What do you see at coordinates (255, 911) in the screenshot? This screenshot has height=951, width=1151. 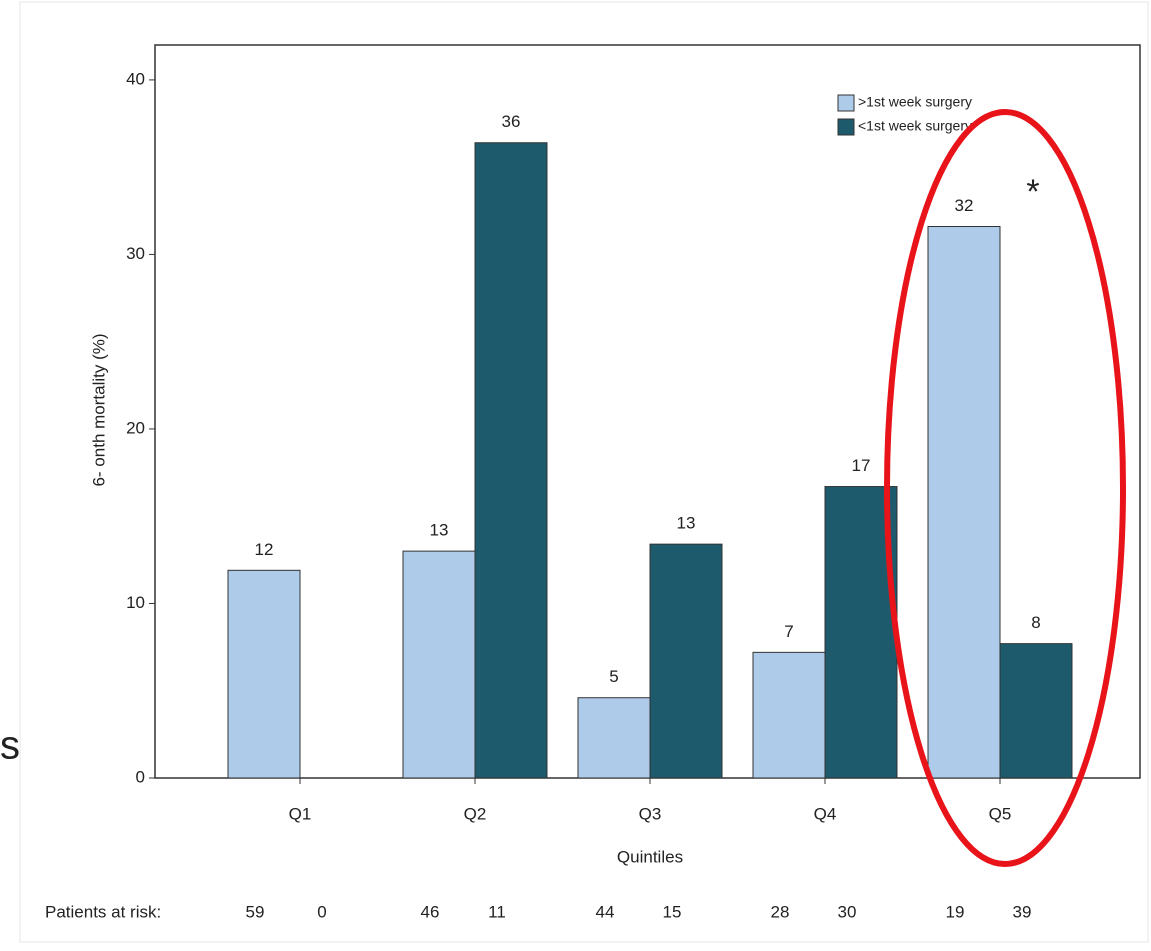 I see `at-risk-value: 59` at bounding box center [255, 911].